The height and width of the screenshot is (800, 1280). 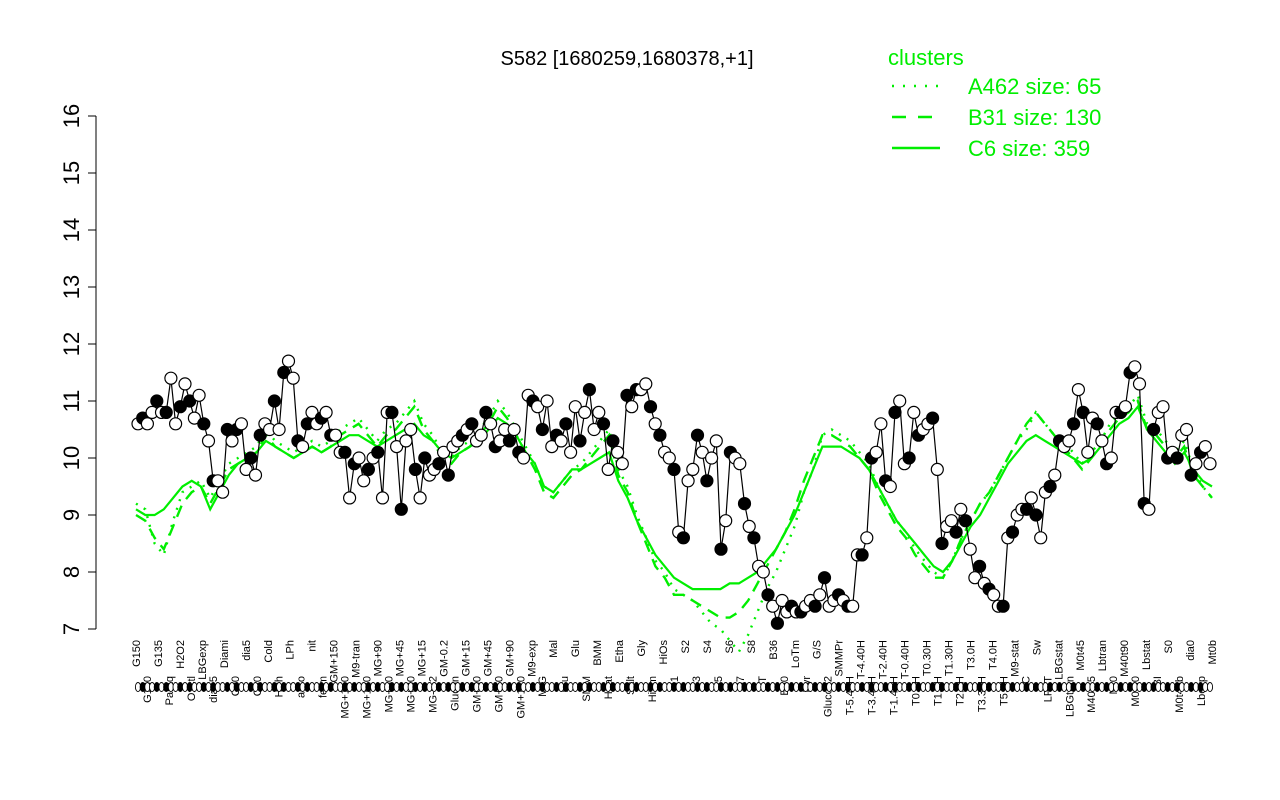 I want to click on x-tick-label: LBGexp, so click(x=203, y=660).